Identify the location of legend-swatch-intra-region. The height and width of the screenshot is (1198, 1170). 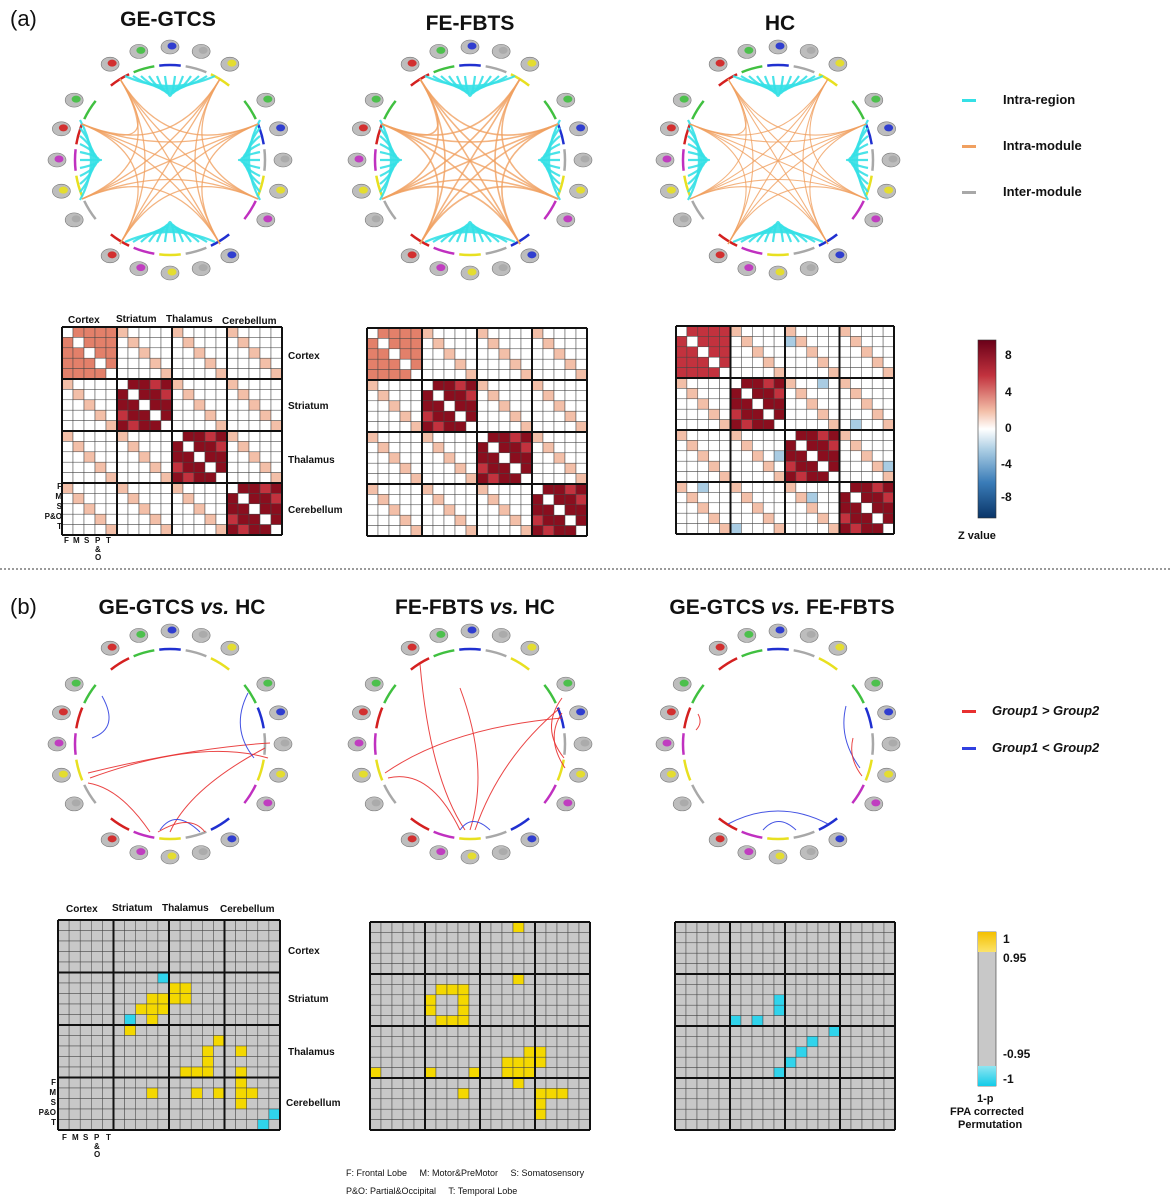
(969, 100).